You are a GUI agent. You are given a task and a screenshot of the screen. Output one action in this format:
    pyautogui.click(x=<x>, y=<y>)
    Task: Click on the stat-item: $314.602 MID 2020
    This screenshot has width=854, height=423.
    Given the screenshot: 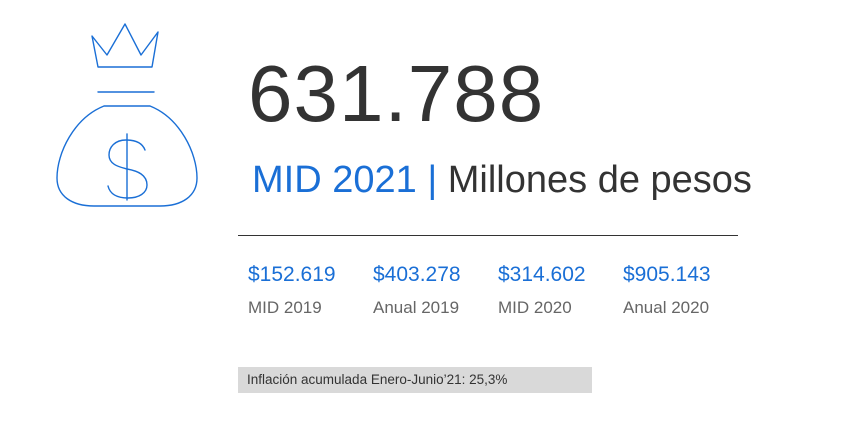 What is the action you would take?
    pyautogui.click(x=560, y=290)
    